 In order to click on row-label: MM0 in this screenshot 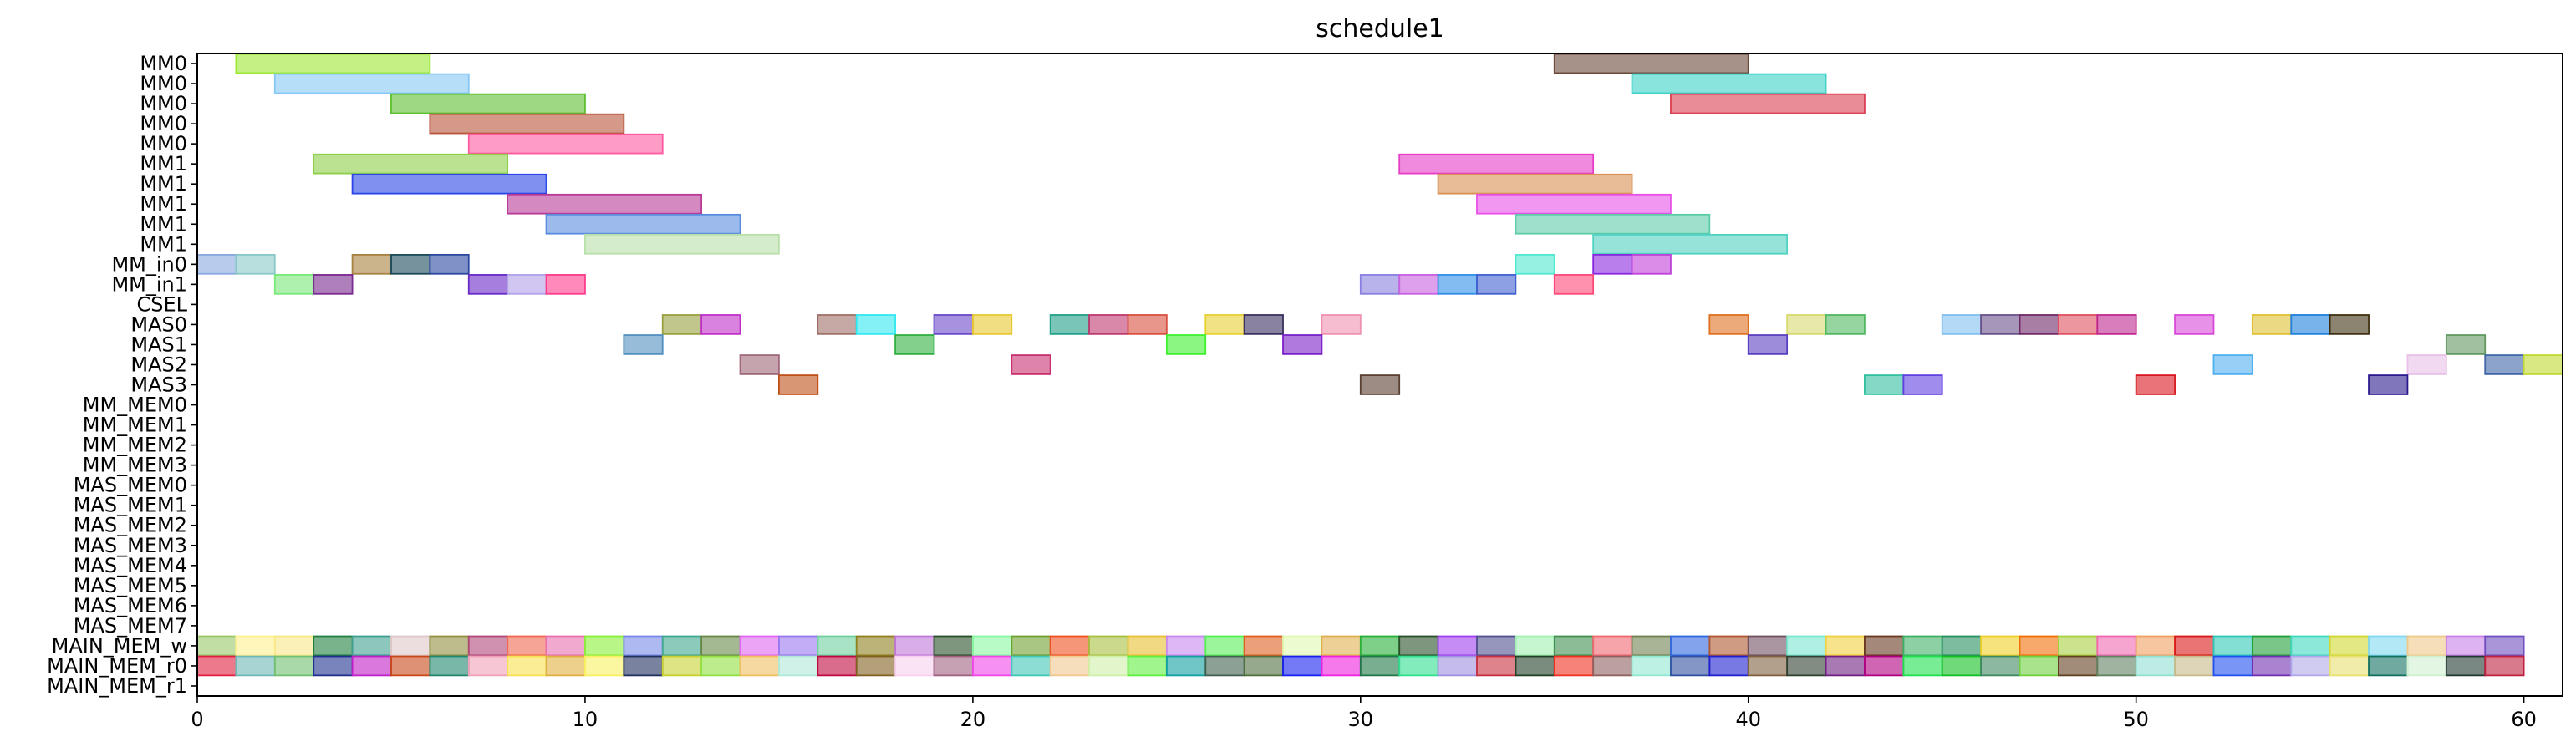, I will do `click(163, 64)`.